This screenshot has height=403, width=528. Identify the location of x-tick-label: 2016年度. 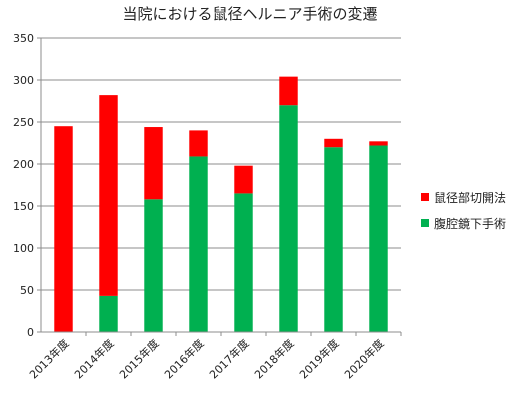
(183, 358).